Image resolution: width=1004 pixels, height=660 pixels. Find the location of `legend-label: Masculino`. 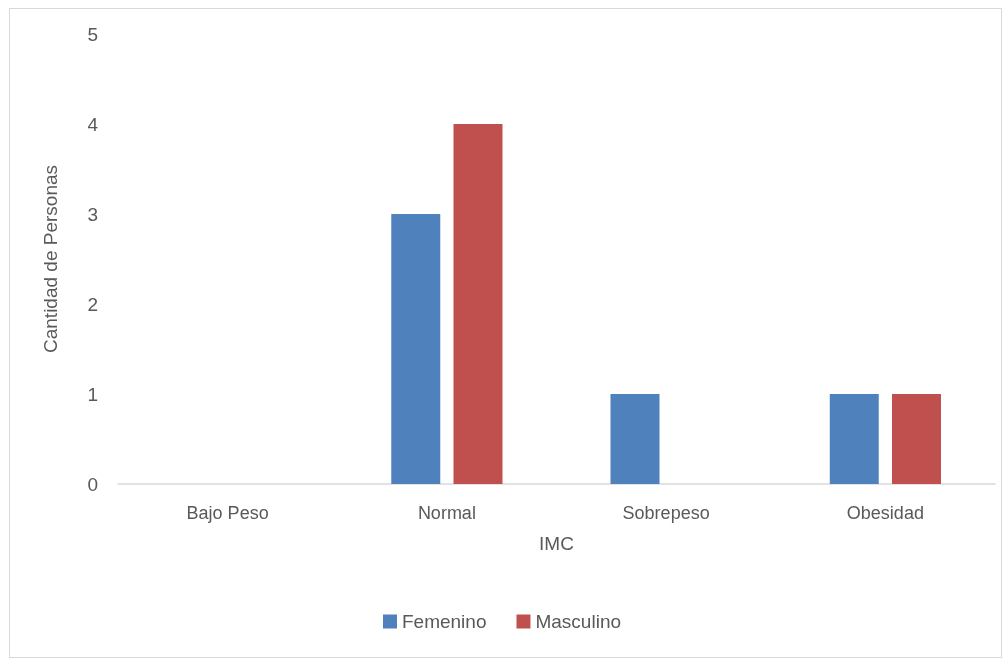

legend-label: Masculino is located at coordinates (578, 621).